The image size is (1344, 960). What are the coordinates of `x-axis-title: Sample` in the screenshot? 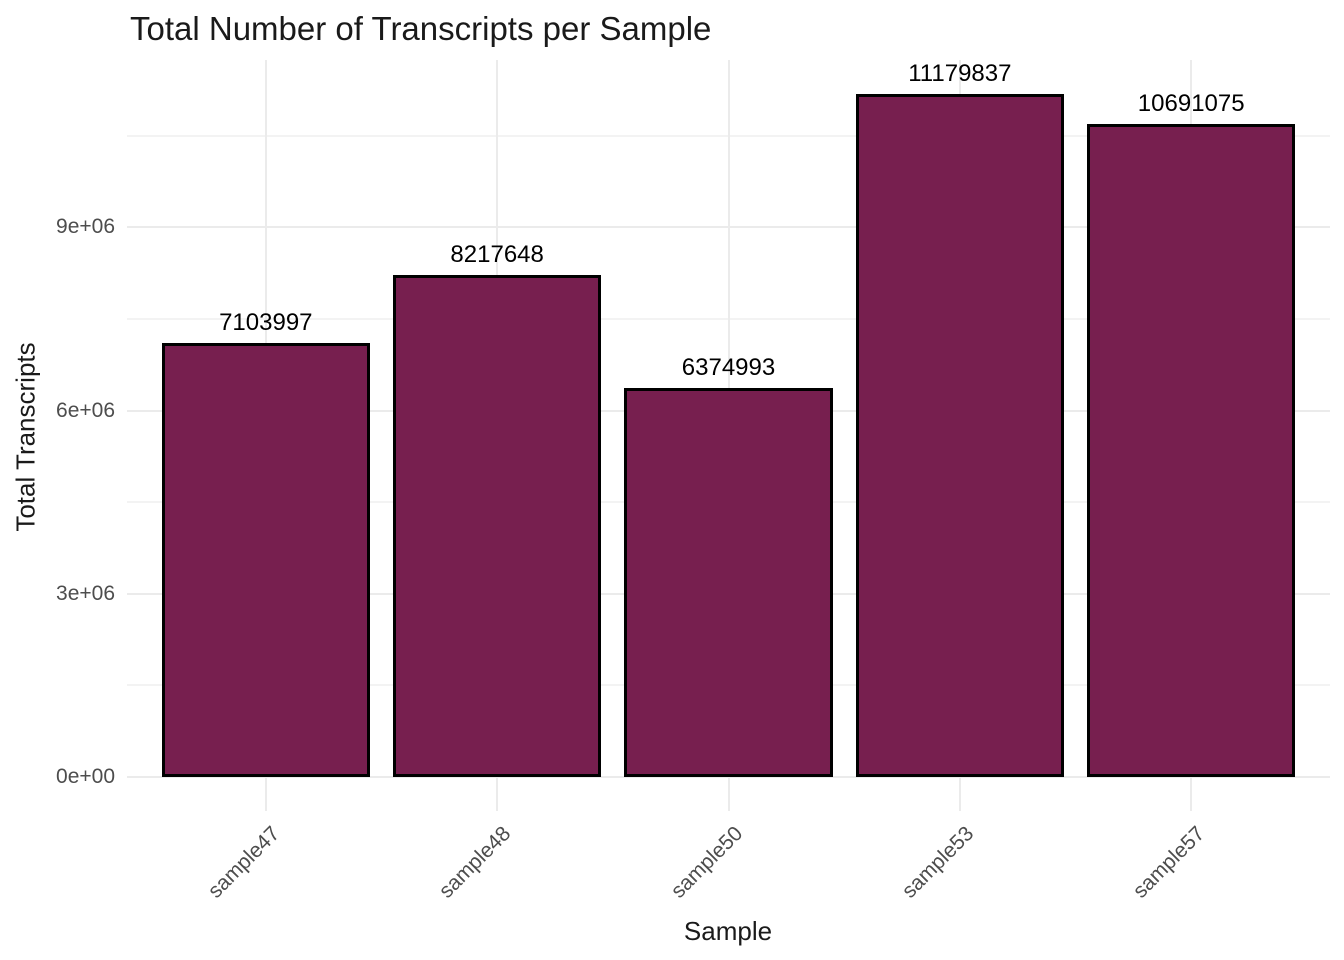 It's located at (728, 931).